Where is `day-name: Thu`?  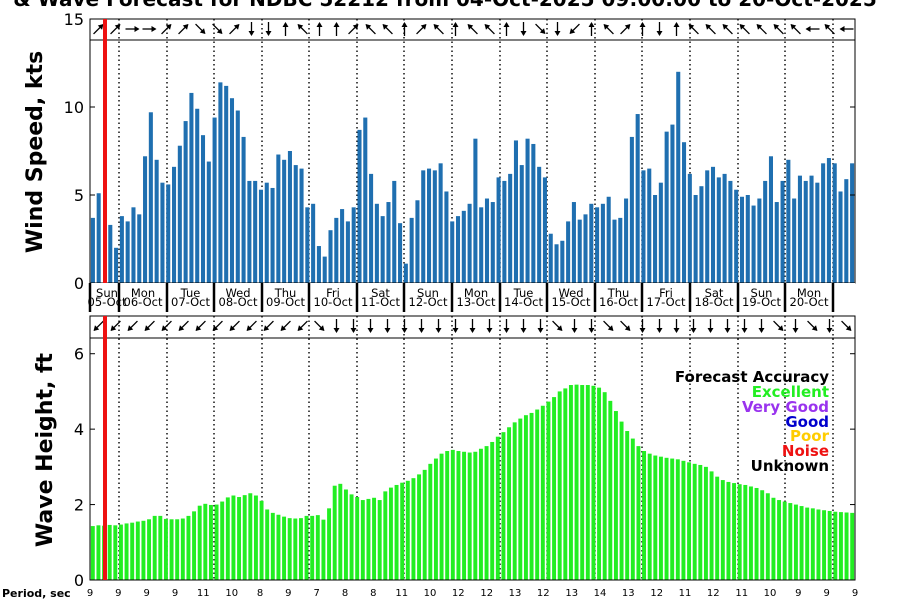
day-name: Thu is located at coordinates (285, 293).